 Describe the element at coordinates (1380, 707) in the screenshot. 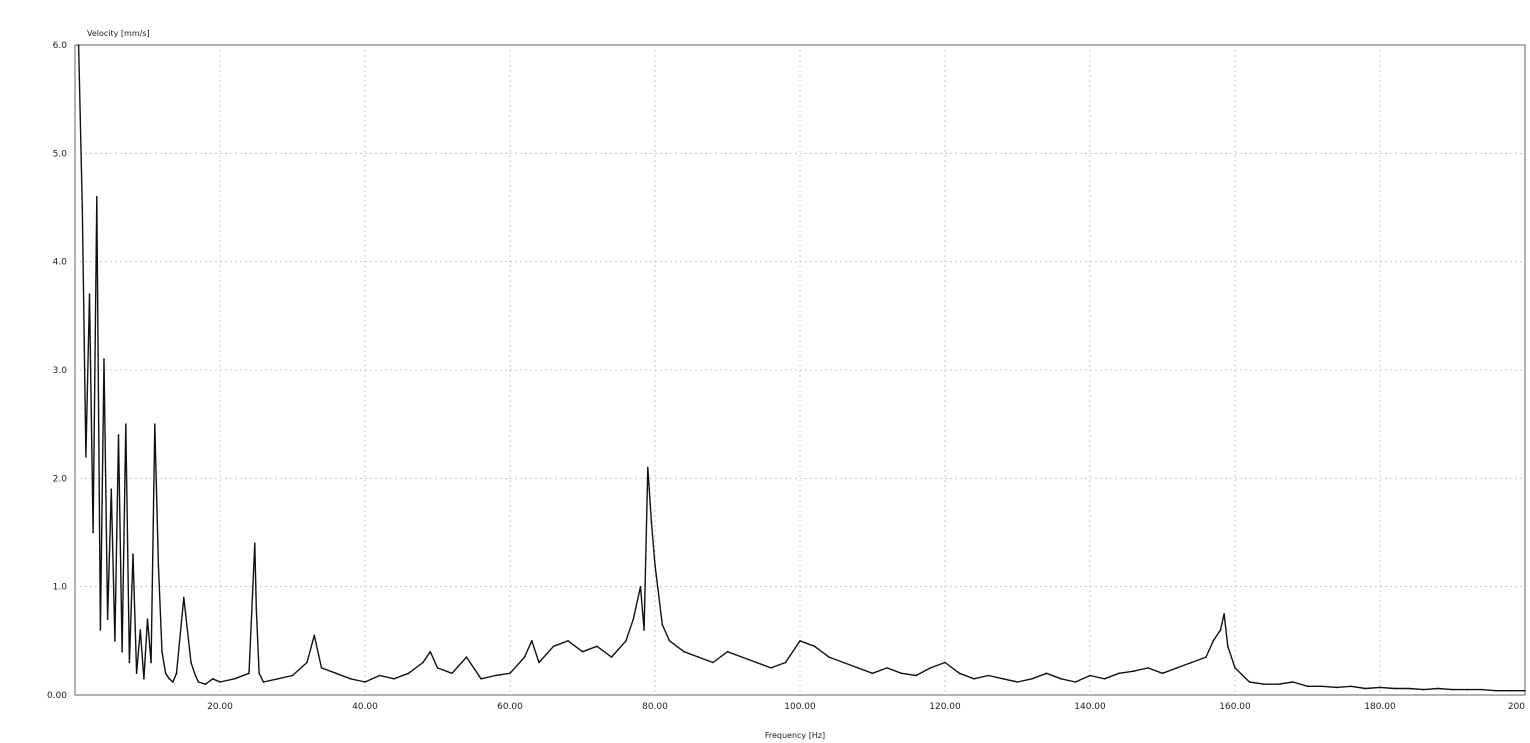

I see `x-tick-label: 180.00` at that location.